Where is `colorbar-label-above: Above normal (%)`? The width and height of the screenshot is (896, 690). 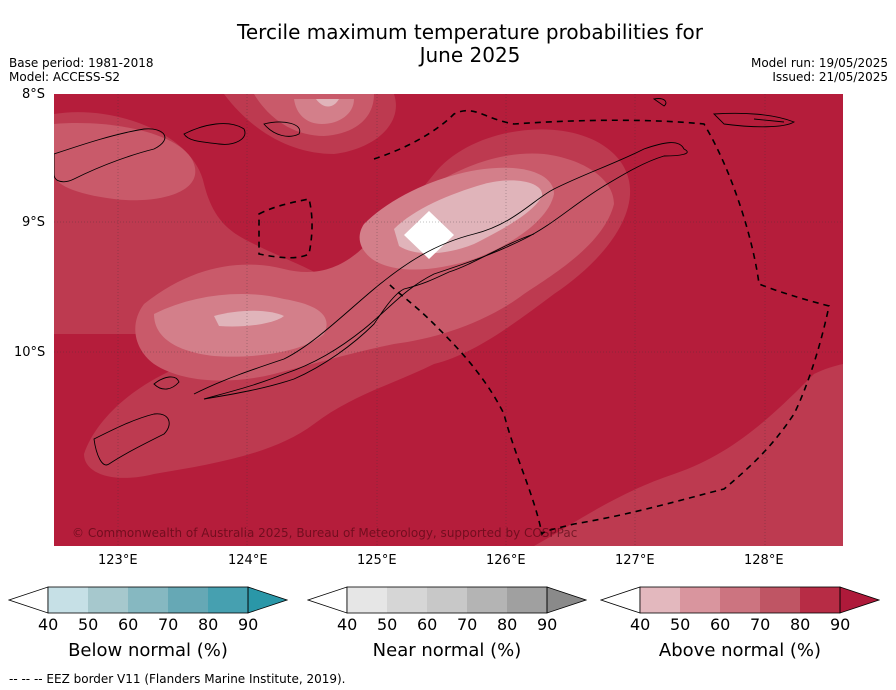 colorbar-label-above: Above normal (%) is located at coordinates (740, 650).